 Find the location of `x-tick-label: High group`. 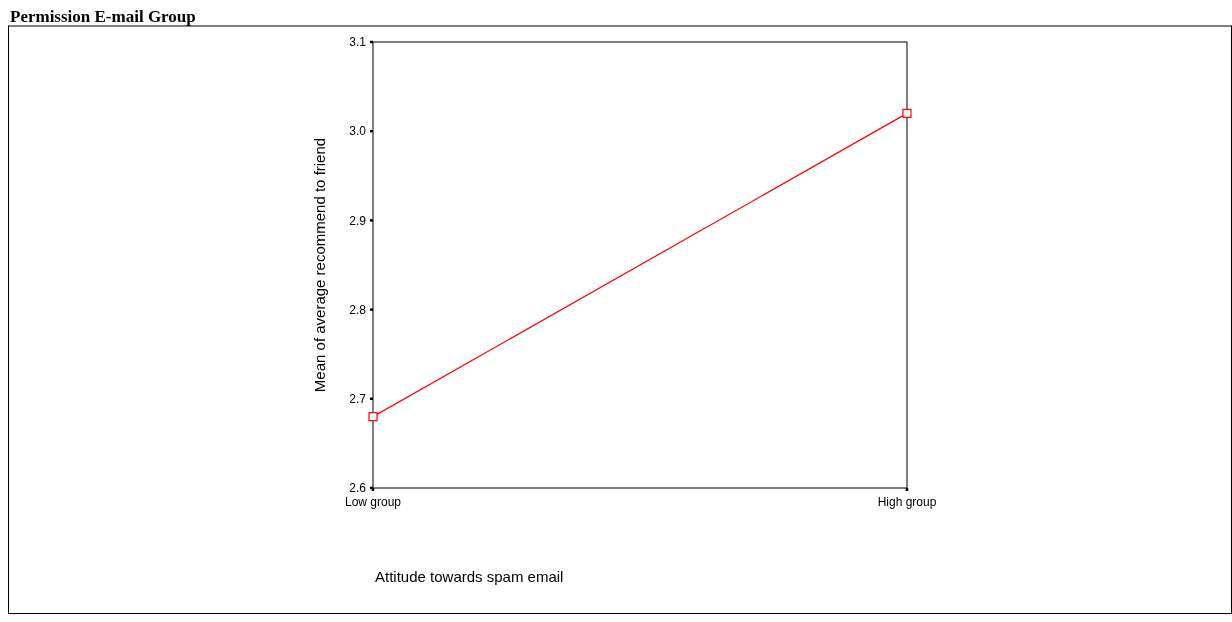

x-tick-label: High group is located at coordinates (907, 502).